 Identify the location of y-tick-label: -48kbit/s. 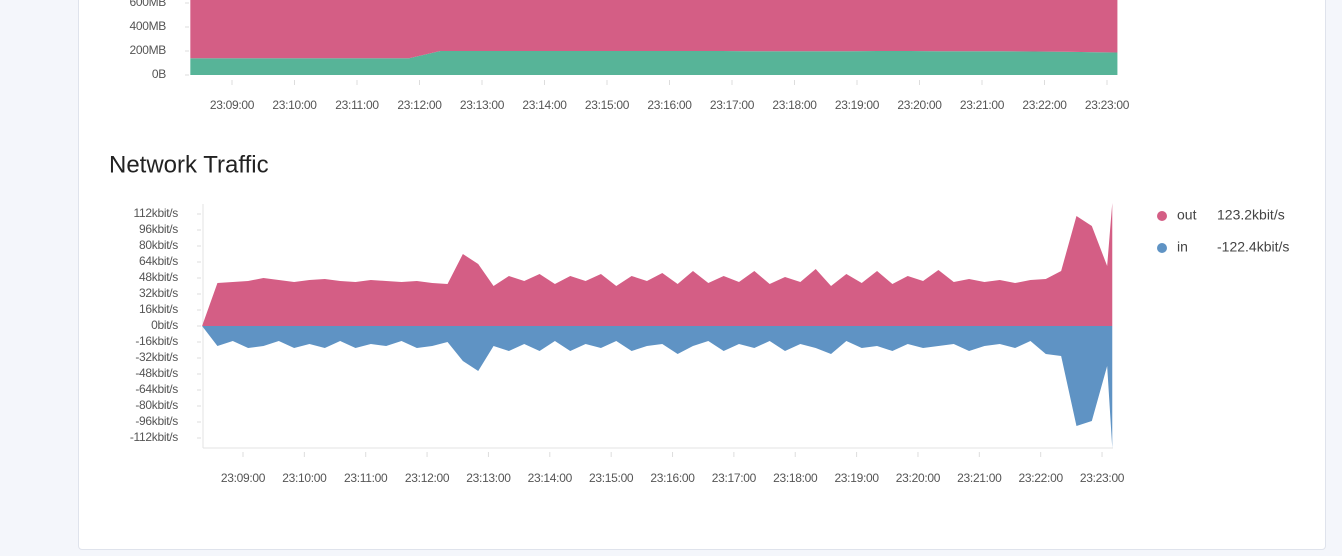
(156, 373).